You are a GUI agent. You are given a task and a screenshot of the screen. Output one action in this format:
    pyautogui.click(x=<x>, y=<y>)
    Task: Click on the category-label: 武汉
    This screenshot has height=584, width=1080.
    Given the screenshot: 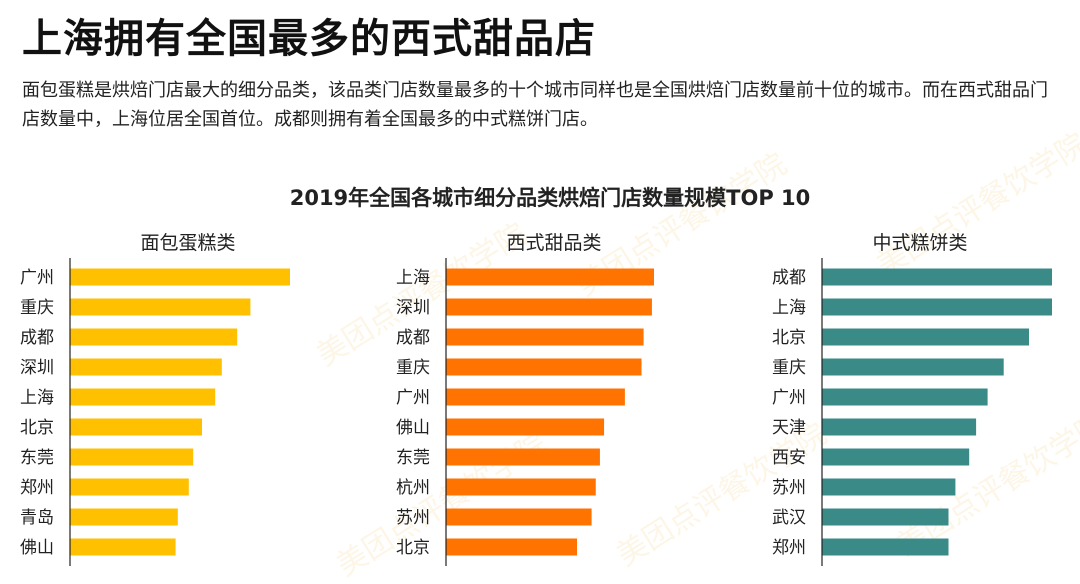 What is the action you would take?
    pyautogui.click(x=789, y=518)
    